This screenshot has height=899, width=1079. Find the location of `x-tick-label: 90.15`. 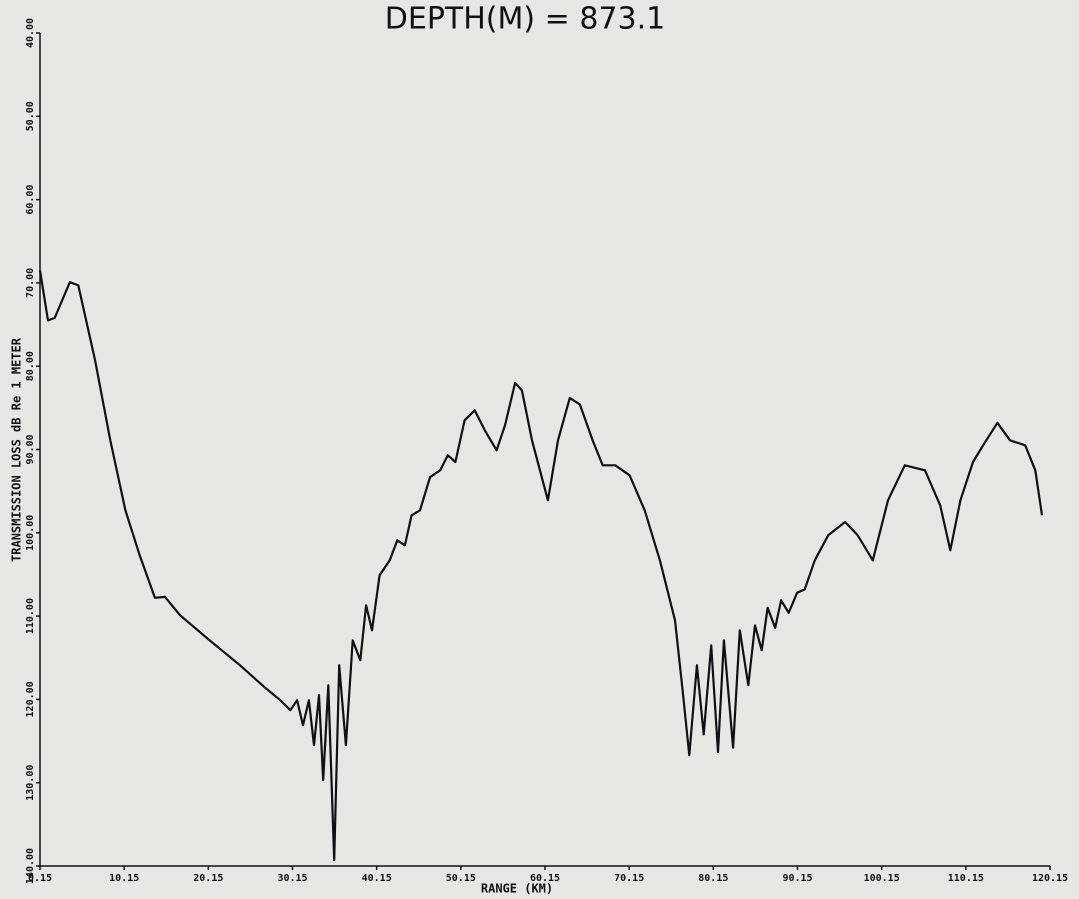

x-tick-label: 90.15 is located at coordinates (797, 878).